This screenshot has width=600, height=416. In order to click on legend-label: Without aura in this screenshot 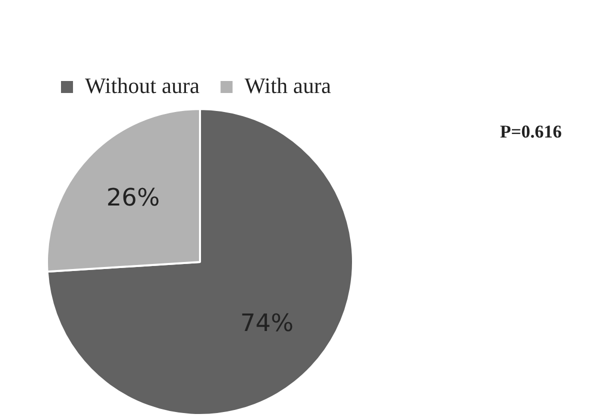, I will do `click(142, 85)`.